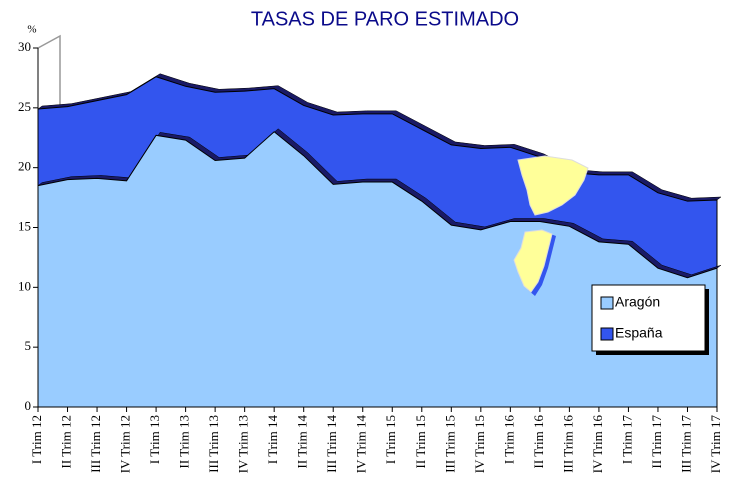 The height and width of the screenshot is (498, 731). I want to click on x-tick-label: II Trim 14, so click(302, 442).